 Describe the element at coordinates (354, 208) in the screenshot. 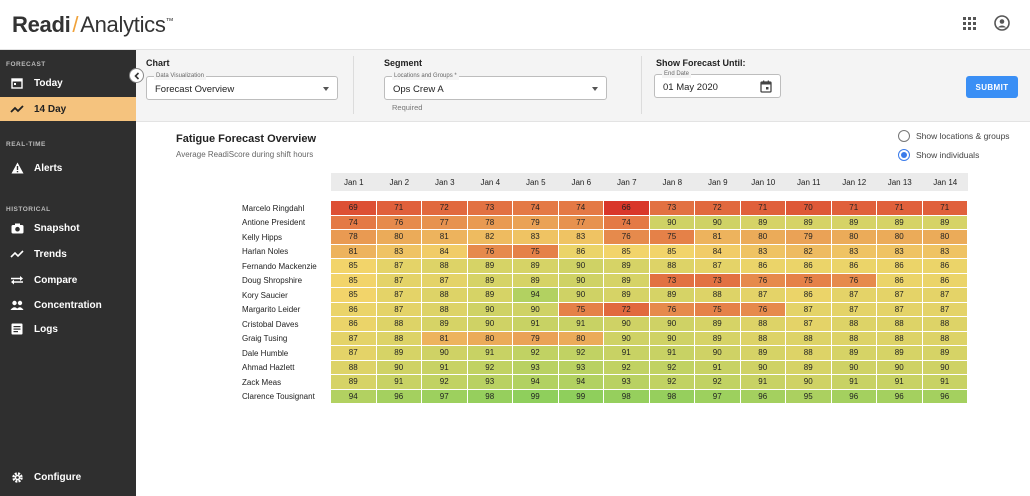

I see `heatmap-cell: 69` at that location.